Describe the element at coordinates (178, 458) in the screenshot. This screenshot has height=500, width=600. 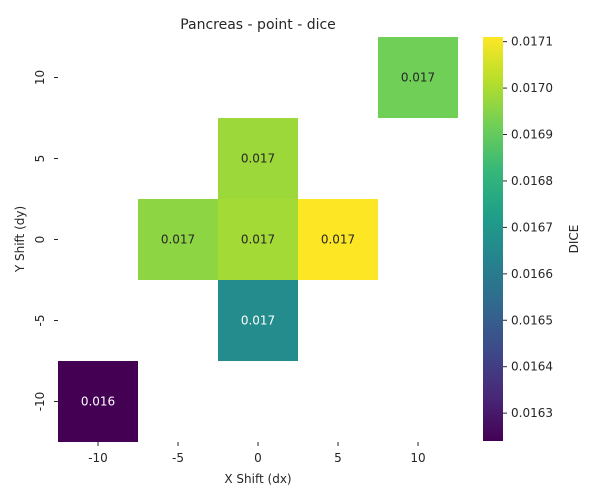
I see `x-tick-label: -5` at that location.